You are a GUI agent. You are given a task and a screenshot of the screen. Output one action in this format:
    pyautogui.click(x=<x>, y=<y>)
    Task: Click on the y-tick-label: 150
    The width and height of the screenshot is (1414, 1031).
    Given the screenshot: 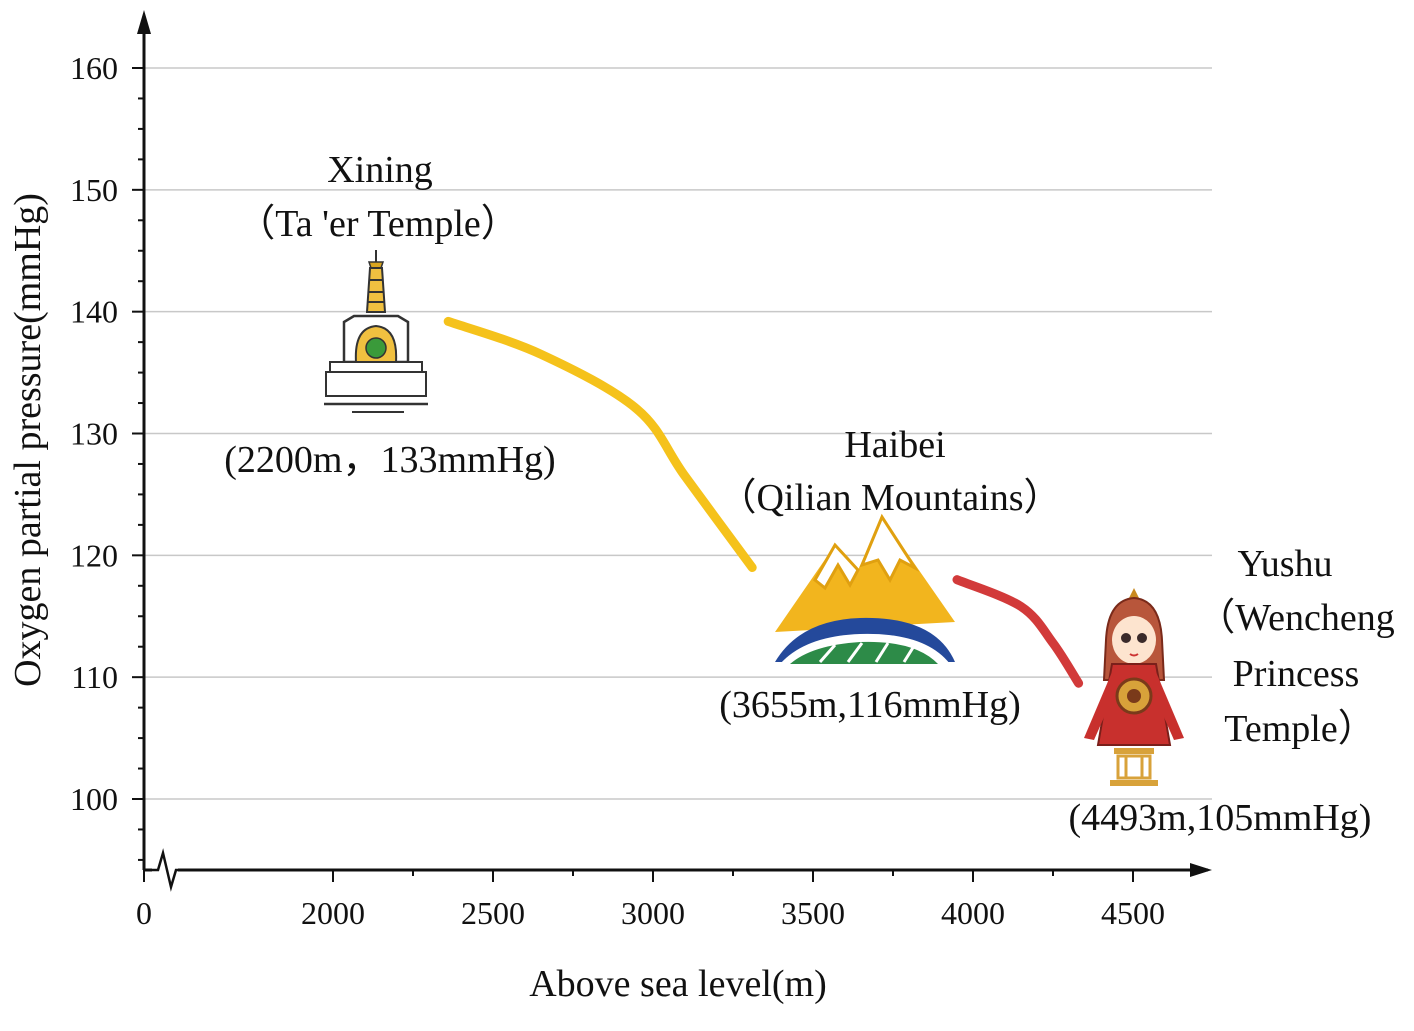 What is the action you would take?
    pyautogui.click(x=94, y=190)
    